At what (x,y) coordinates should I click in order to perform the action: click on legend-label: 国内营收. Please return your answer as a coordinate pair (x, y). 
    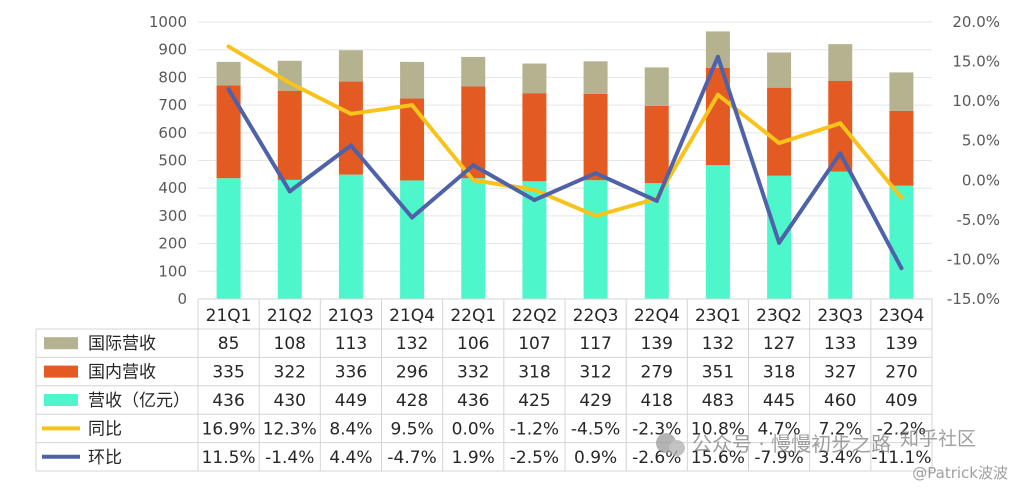
    Looking at the image, I should click on (122, 373).